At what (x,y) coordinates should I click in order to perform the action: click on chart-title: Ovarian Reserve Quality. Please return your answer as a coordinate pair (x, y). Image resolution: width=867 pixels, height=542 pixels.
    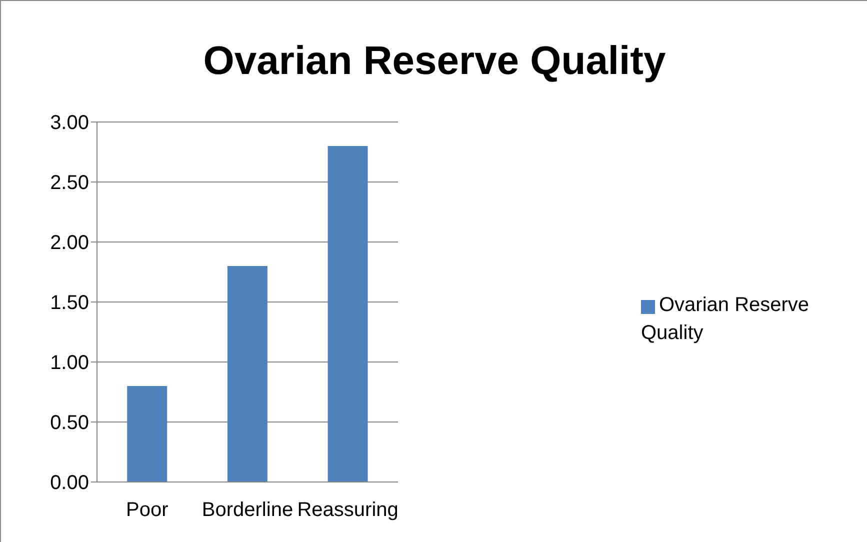
    Looking at the image, I should click on (434, 61).